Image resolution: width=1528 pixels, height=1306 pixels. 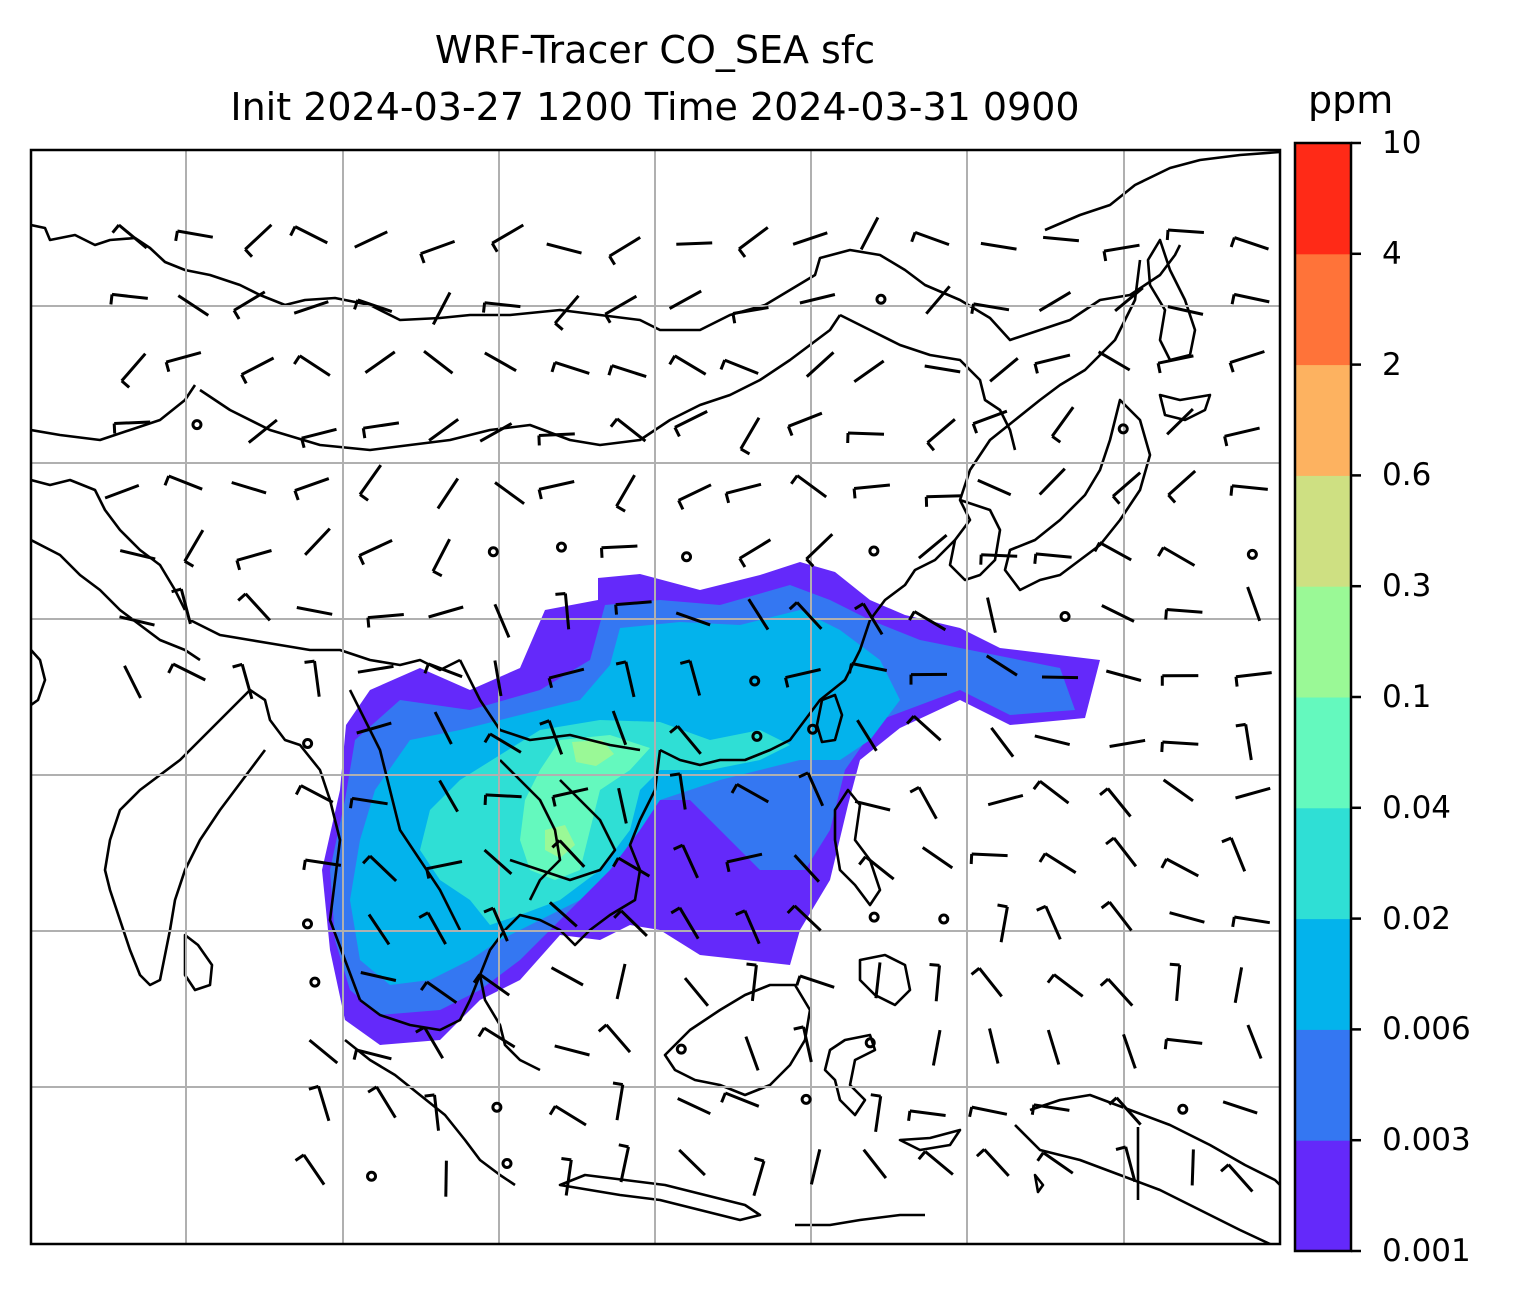 What do you see at coordinates (1402, 143) in the screenshot?
I see `colorbar-tick-label: 10` at bounding box center [1402, 143].